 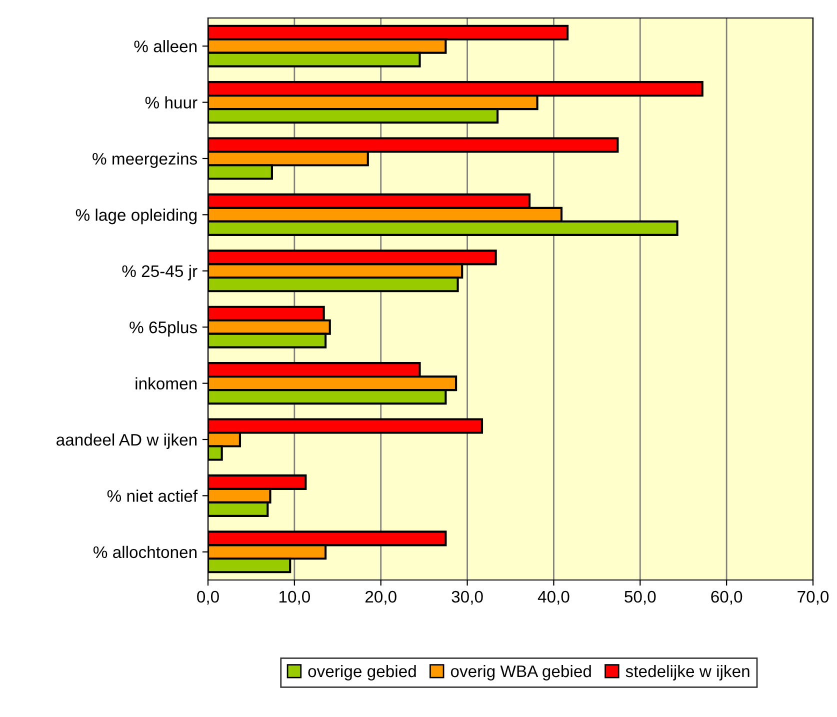 What do you see at coordinates (160, 272) in the screenshot?
I see `y-tick-label: % 25-45 jr` at bounding box center [160, 272].